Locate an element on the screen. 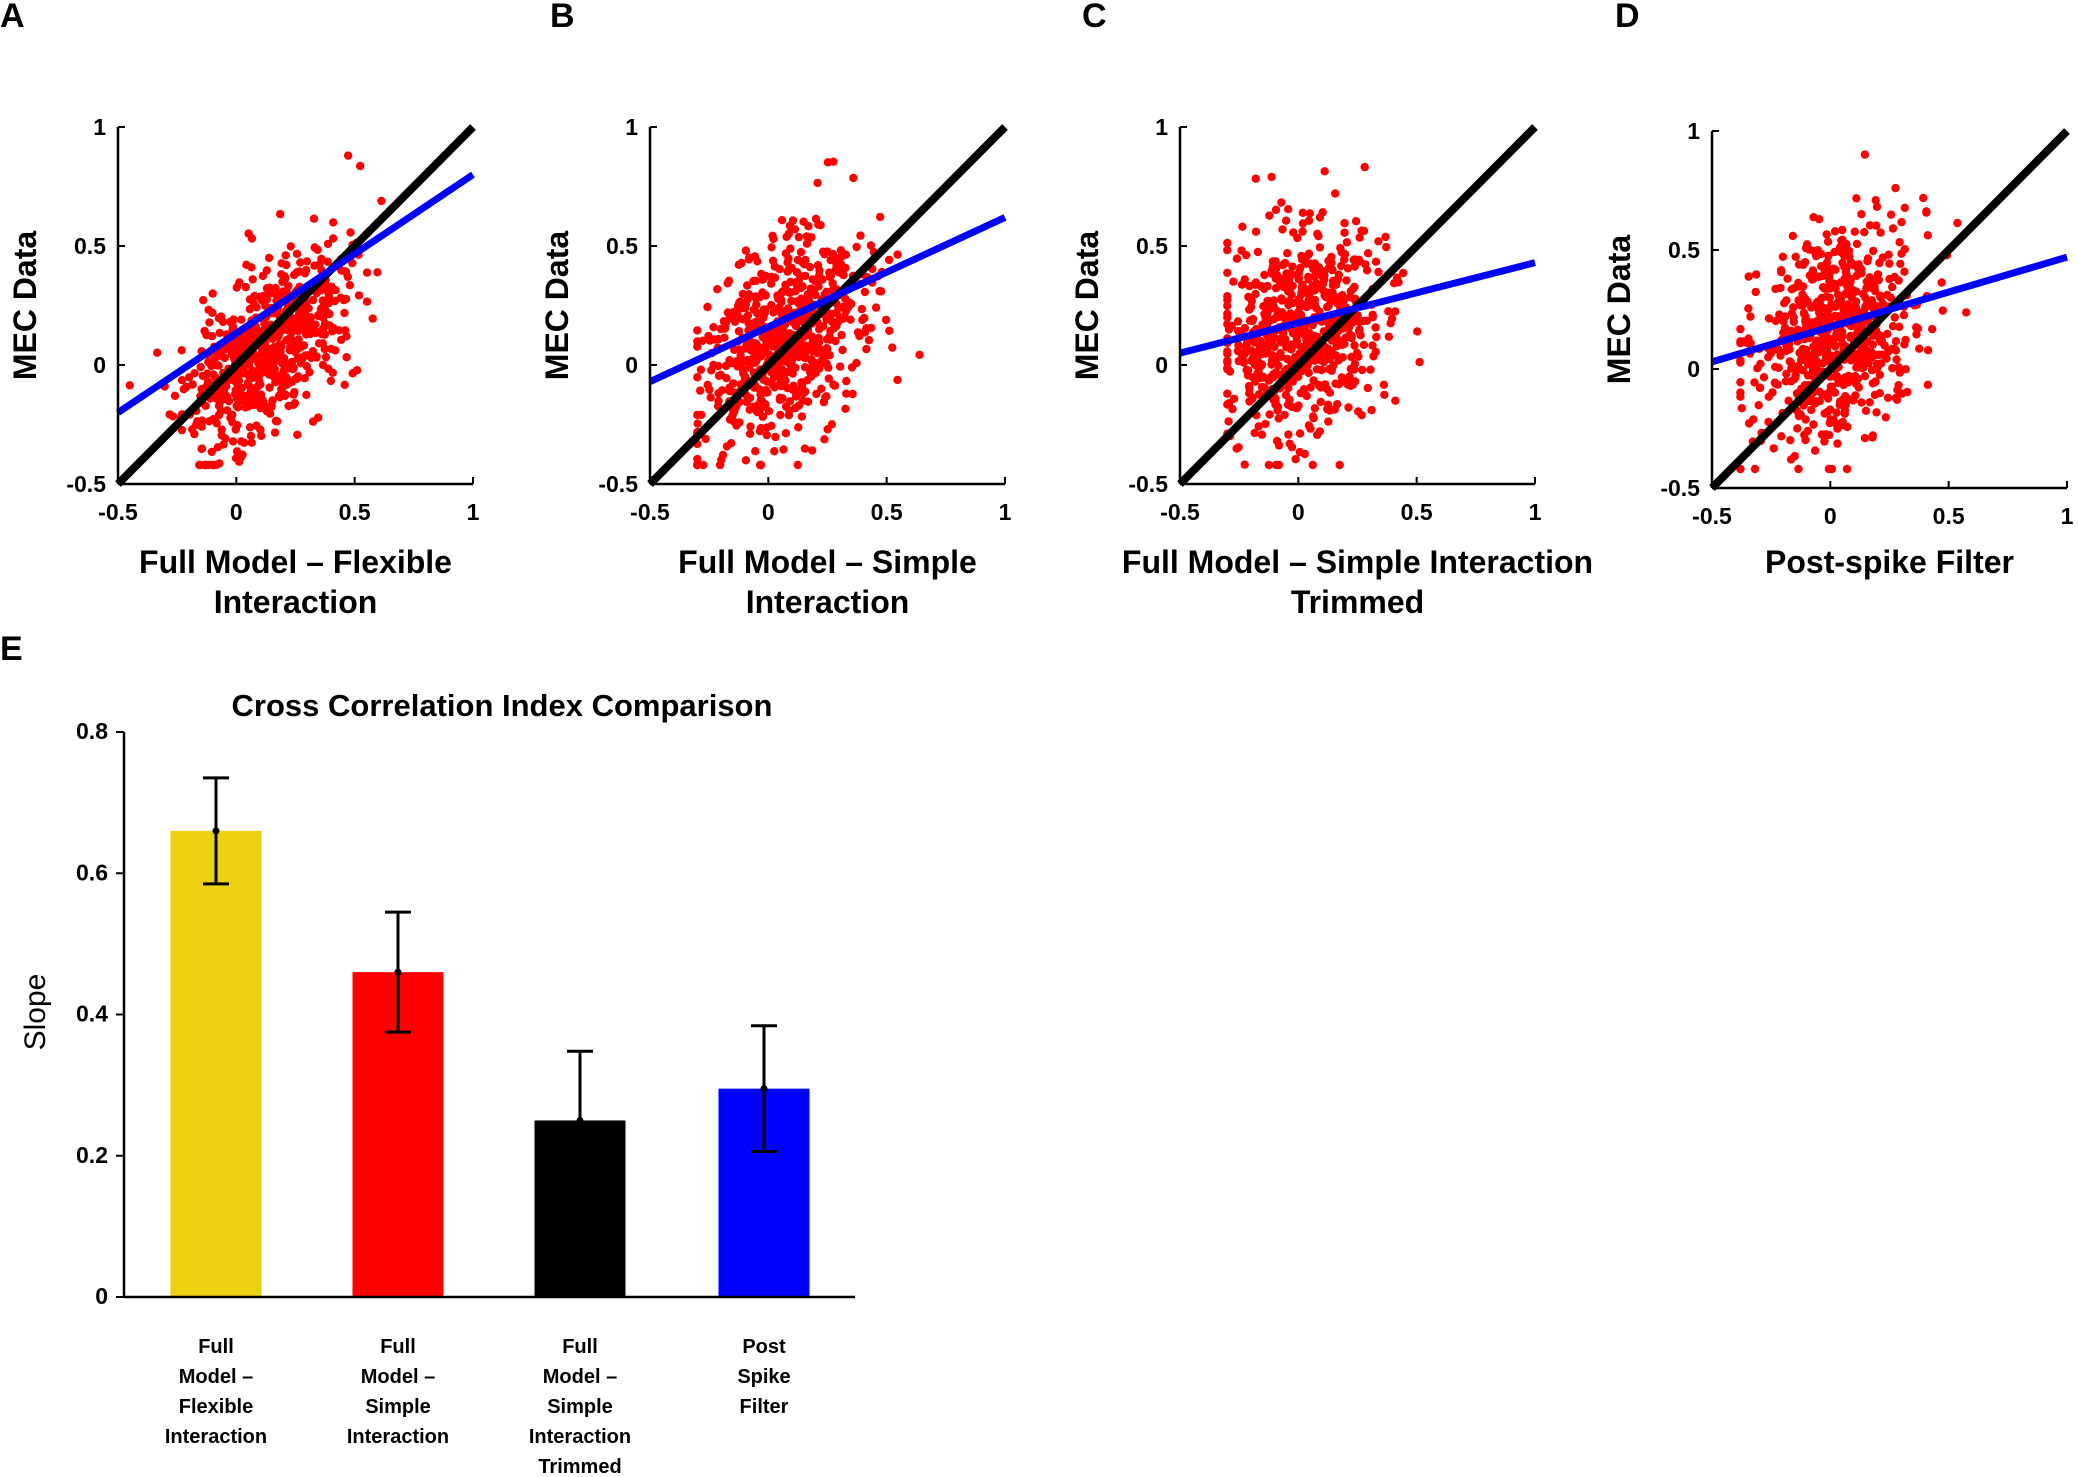 This screenshot has width=2078, height=1477. x-axis-label-b: Full Model – Simple is located at coordinates (827, 562).